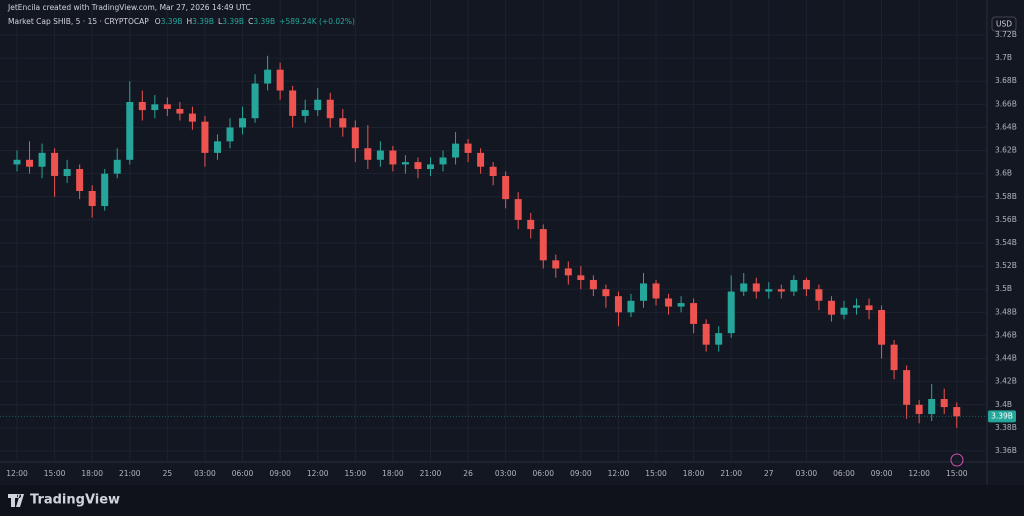 The image size is (1024, 516). Describe the element at coordinates (78, 21) in the screenshot. I see `symbol: Market Cap SHIB, 5 · 15 · CRYPTOCAP` at that location.